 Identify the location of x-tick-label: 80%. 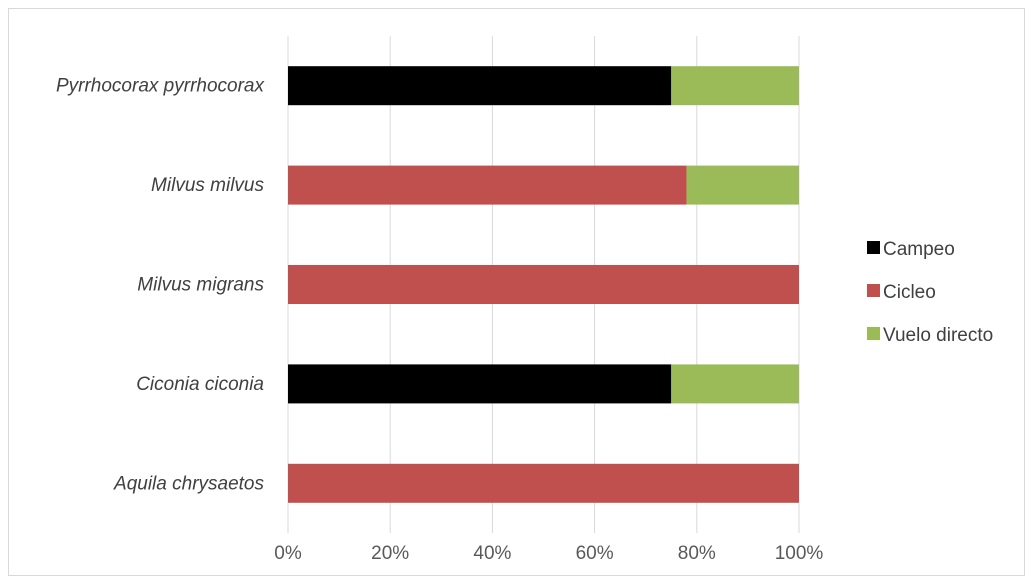
(697, 553).